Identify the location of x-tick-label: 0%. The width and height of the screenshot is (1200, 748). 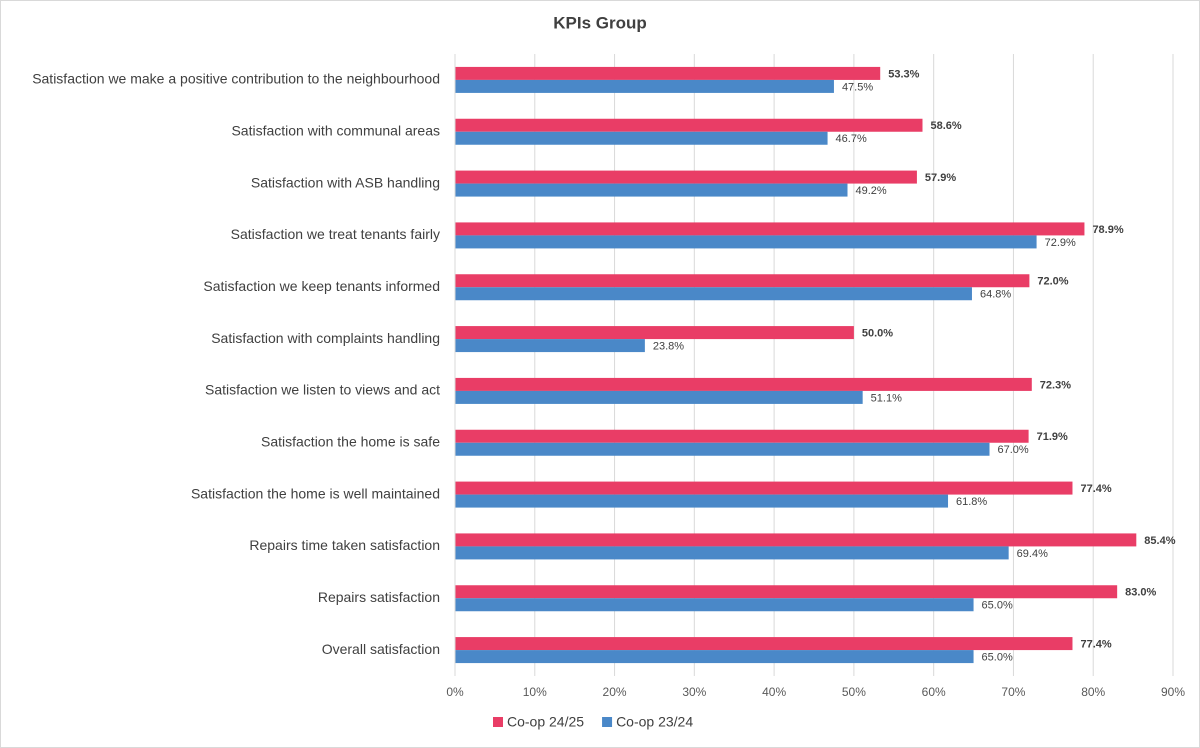
(455, 692).